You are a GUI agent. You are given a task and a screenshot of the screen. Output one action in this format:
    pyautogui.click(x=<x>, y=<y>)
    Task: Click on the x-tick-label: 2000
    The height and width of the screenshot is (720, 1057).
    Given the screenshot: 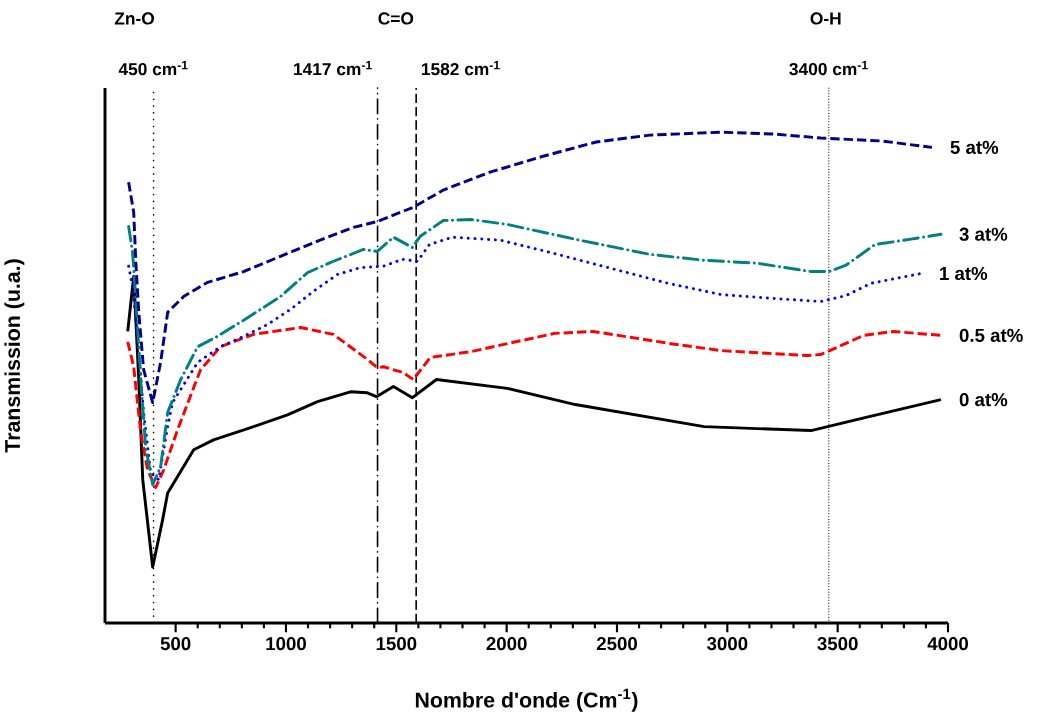 What is the action you would take?
    pyautogui.click(x=506, y=644)
    